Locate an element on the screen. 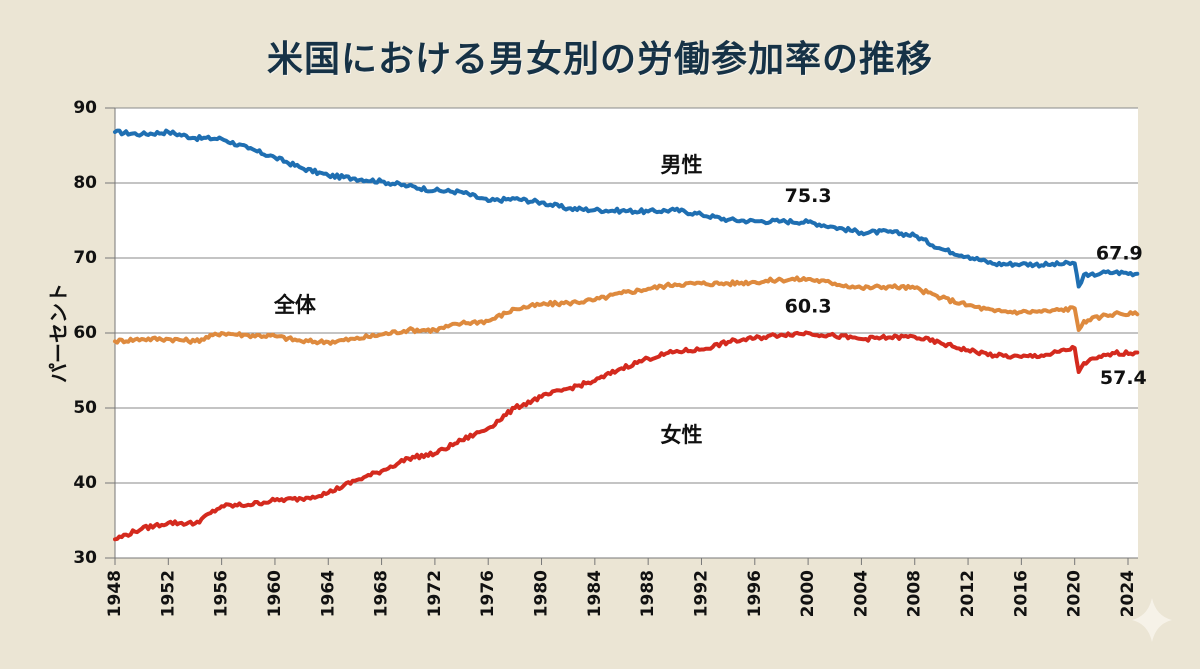 This screenshot has height=669, width=1200. series-line-total is located at coordinates (626, 310).